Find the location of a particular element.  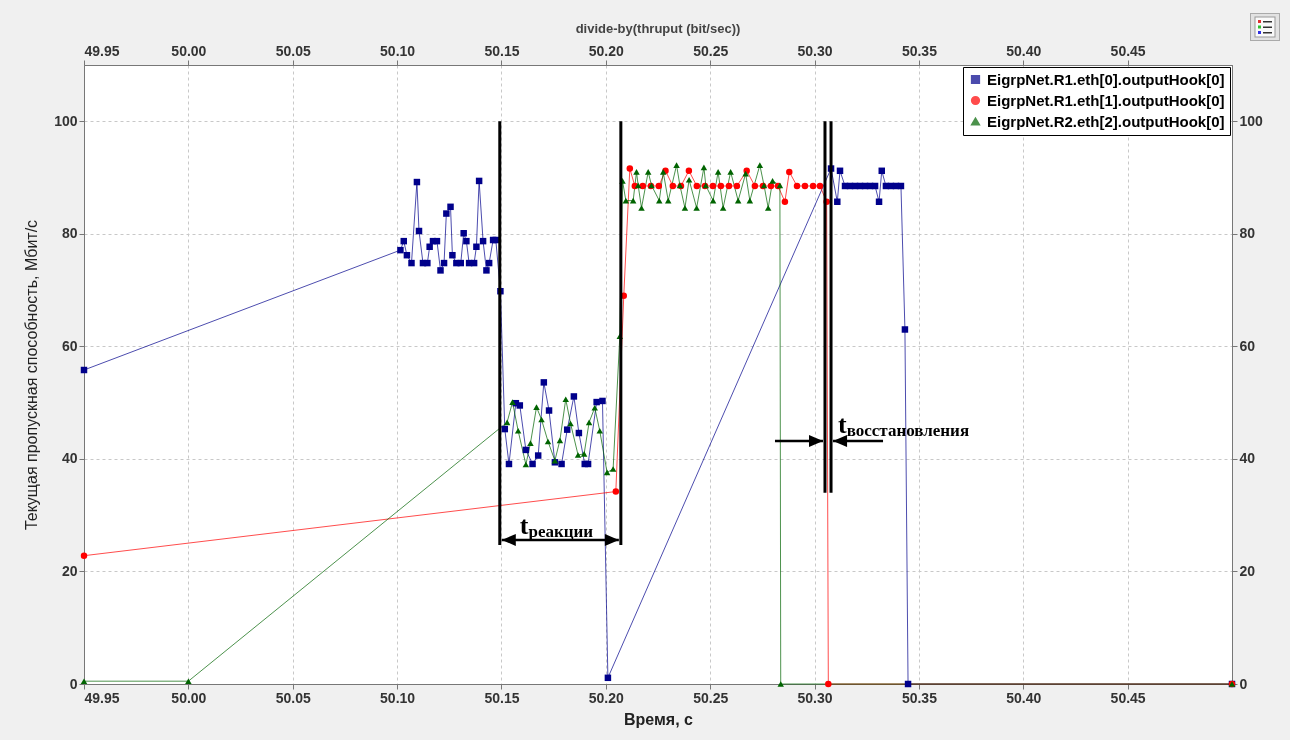

x-tick-label: 50.40 is located at coordinates (1024, 697).